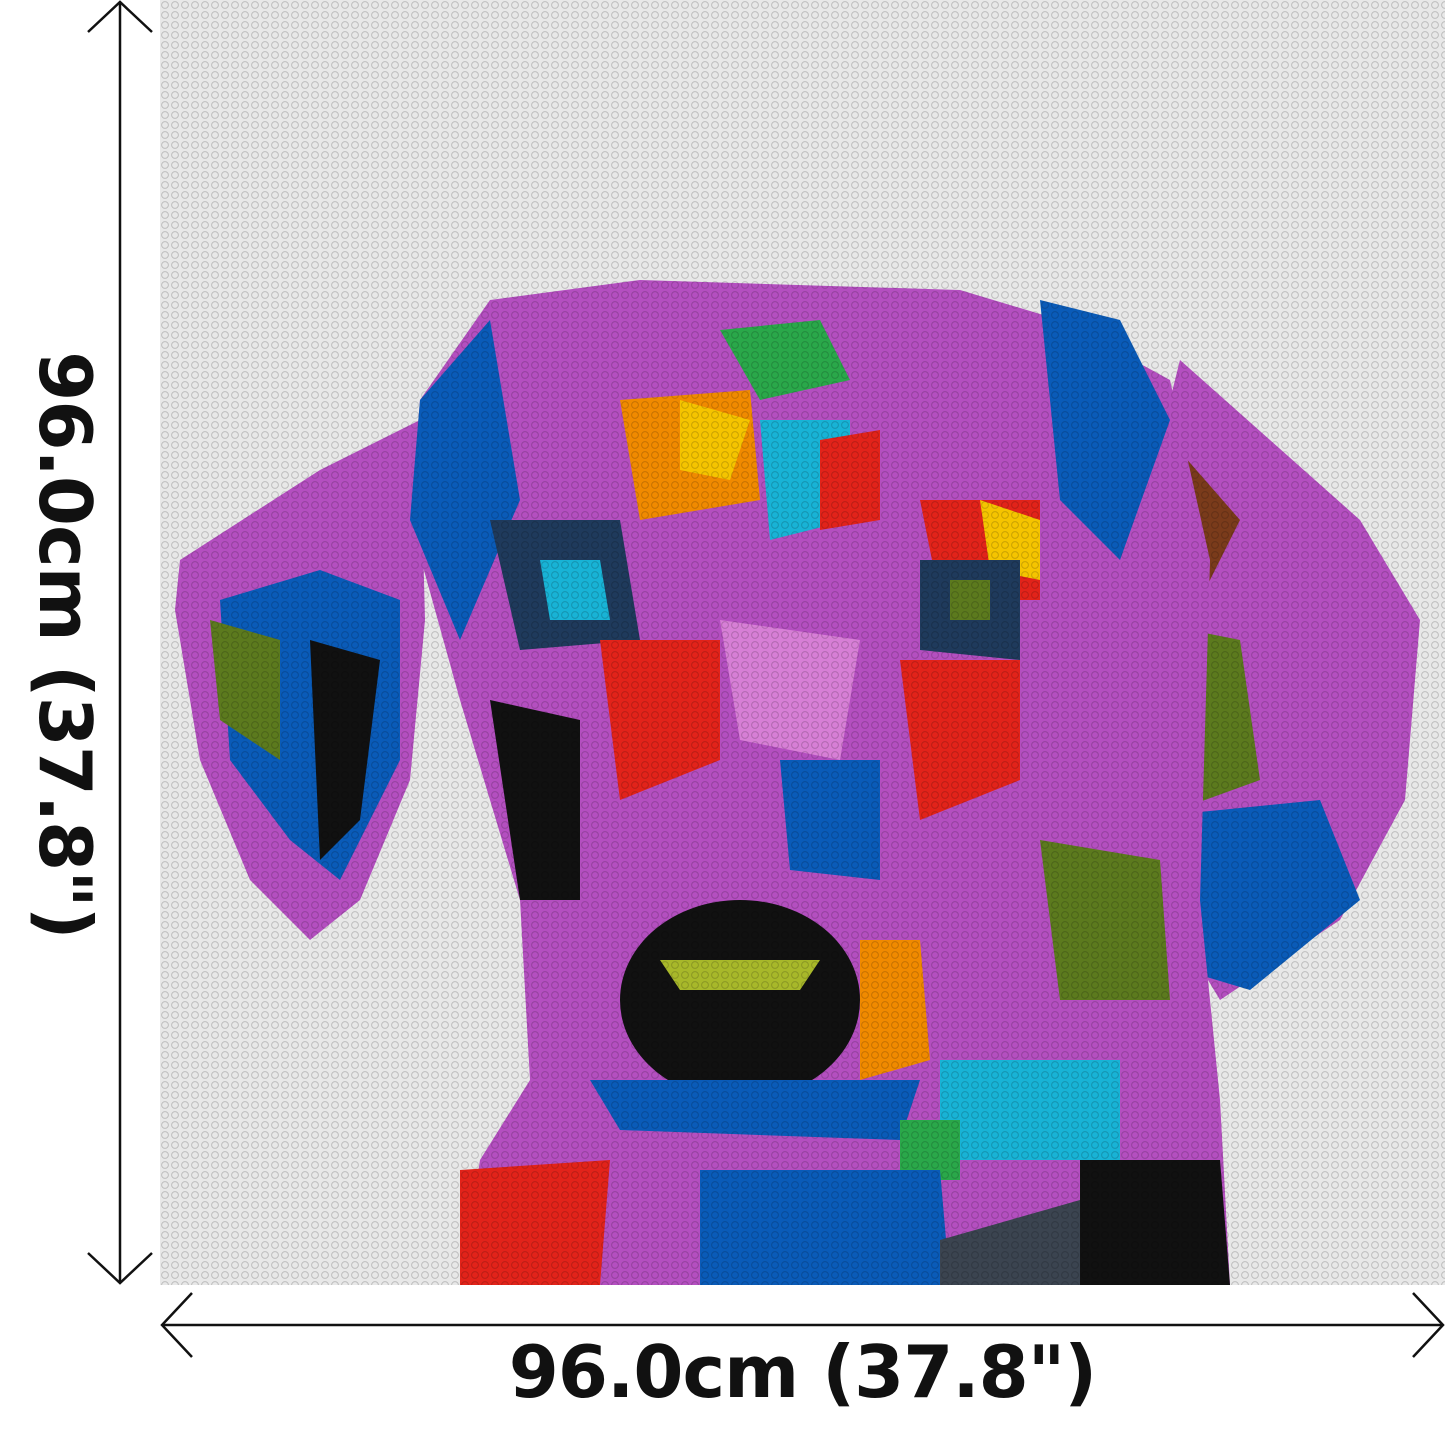 The width and height of the screenshot is (1445, 1445). I want to click on height-label: 96.0cm (37.8"), so click(65, 645).